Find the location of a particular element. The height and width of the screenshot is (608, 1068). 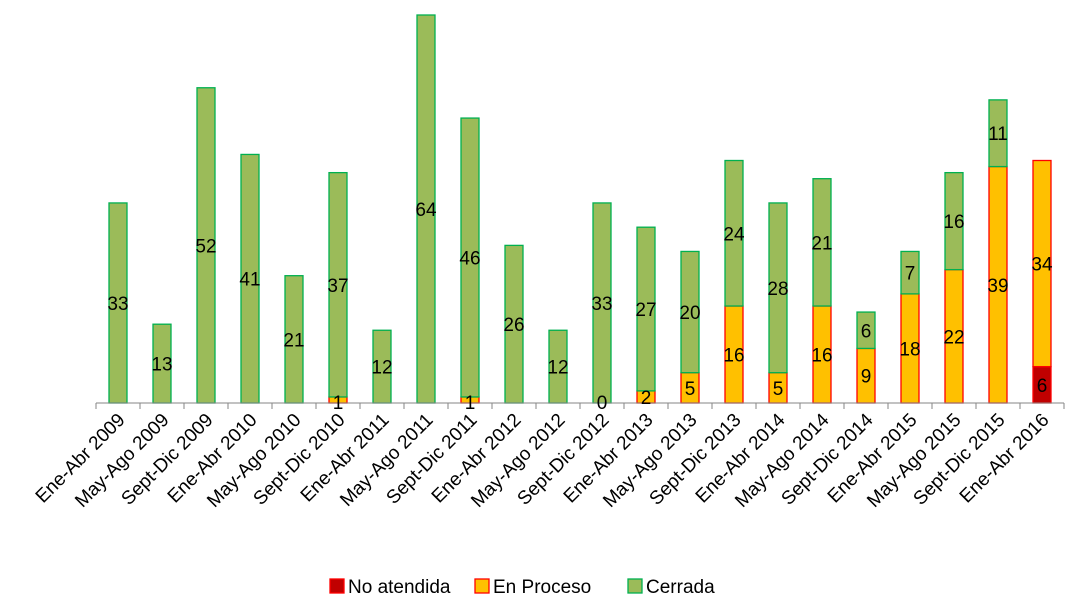

bar-cerrada-sept-dic-2011 is located at coordinates (470, 257).